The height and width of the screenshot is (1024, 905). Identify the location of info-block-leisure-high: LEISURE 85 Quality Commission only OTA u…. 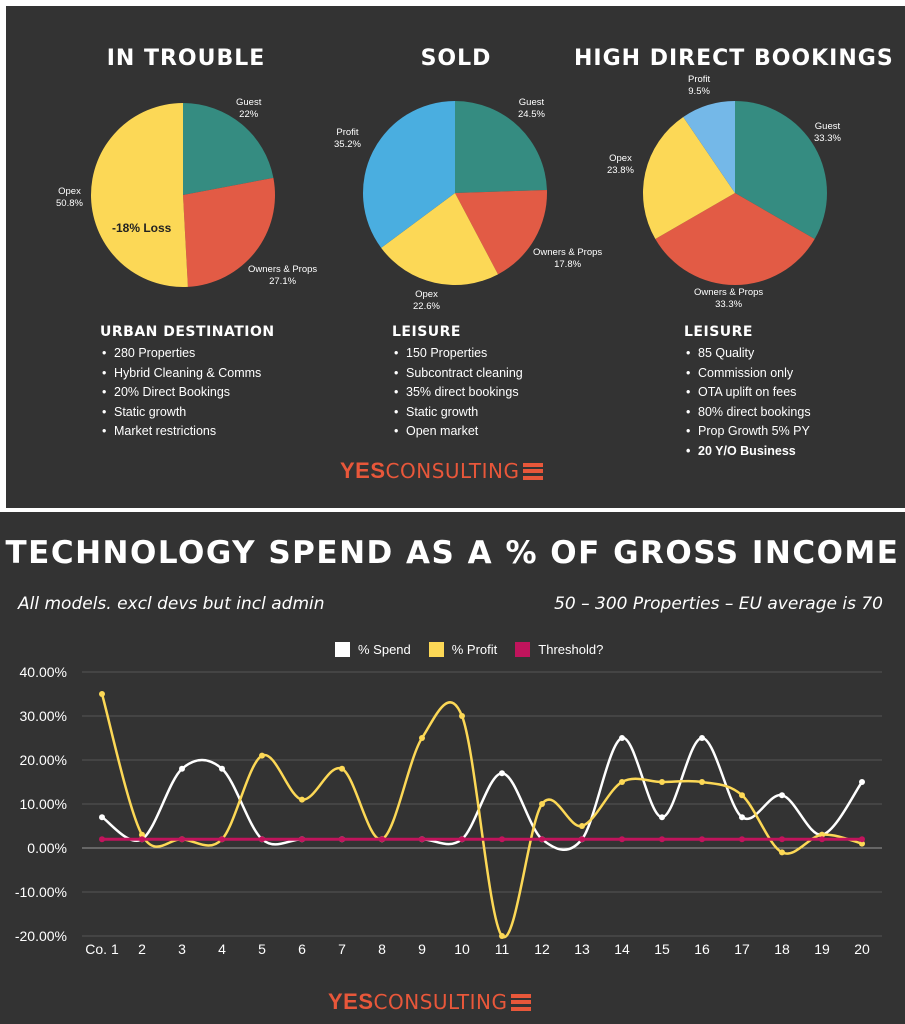
(747, 392).